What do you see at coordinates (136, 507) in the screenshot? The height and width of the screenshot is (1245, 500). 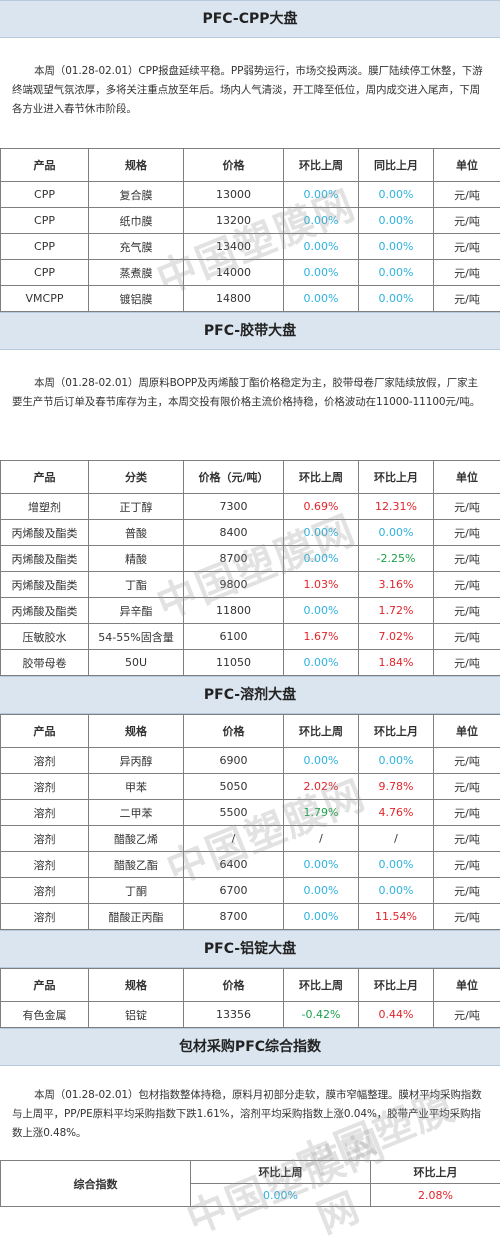 I see `table-cell: 正丁醇` at bounding box center [136, 507].